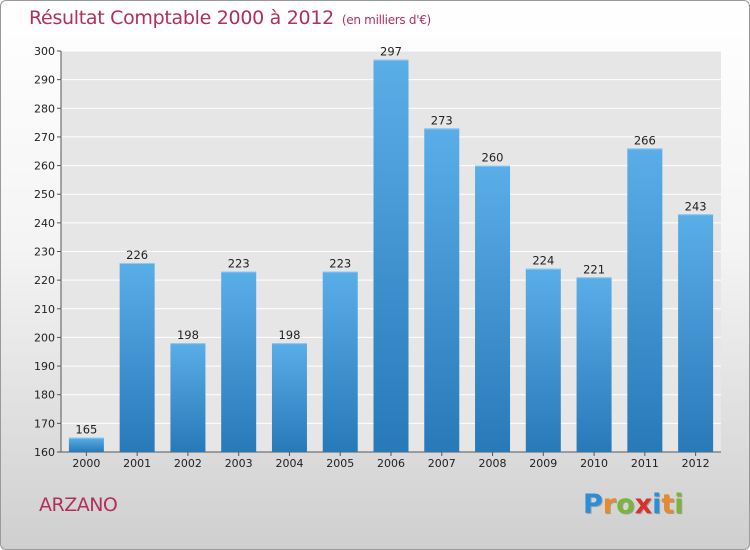  I want to click on x-tick-label: 2000, so click(86, 463).